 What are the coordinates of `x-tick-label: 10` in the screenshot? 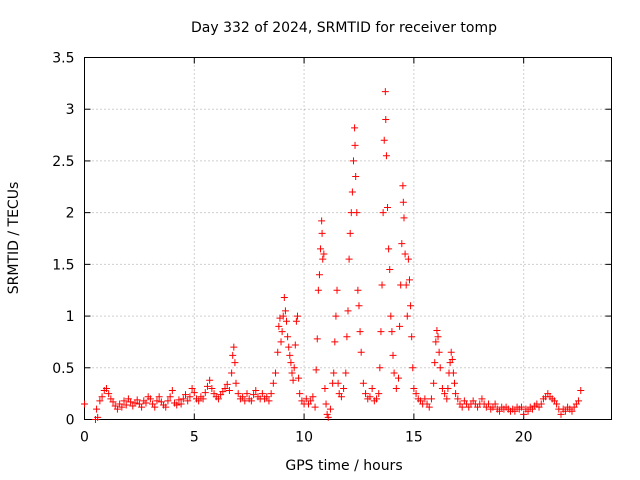 It's located at (304, 438).